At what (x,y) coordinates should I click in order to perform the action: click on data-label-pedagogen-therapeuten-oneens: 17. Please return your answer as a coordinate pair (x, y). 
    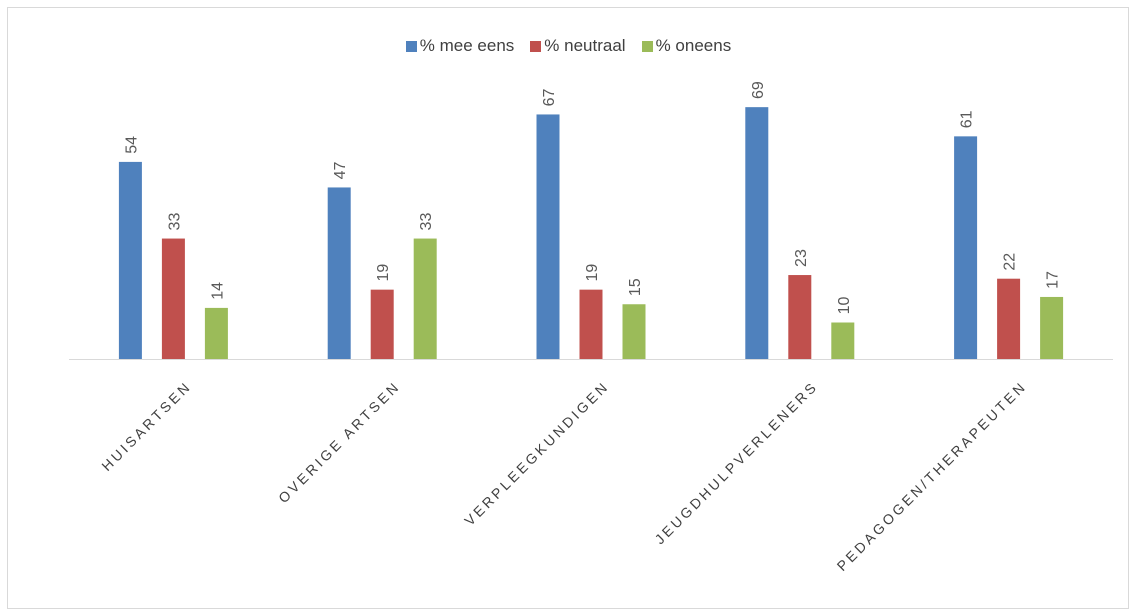
    Looking at the image, I should click on (1053, 280).